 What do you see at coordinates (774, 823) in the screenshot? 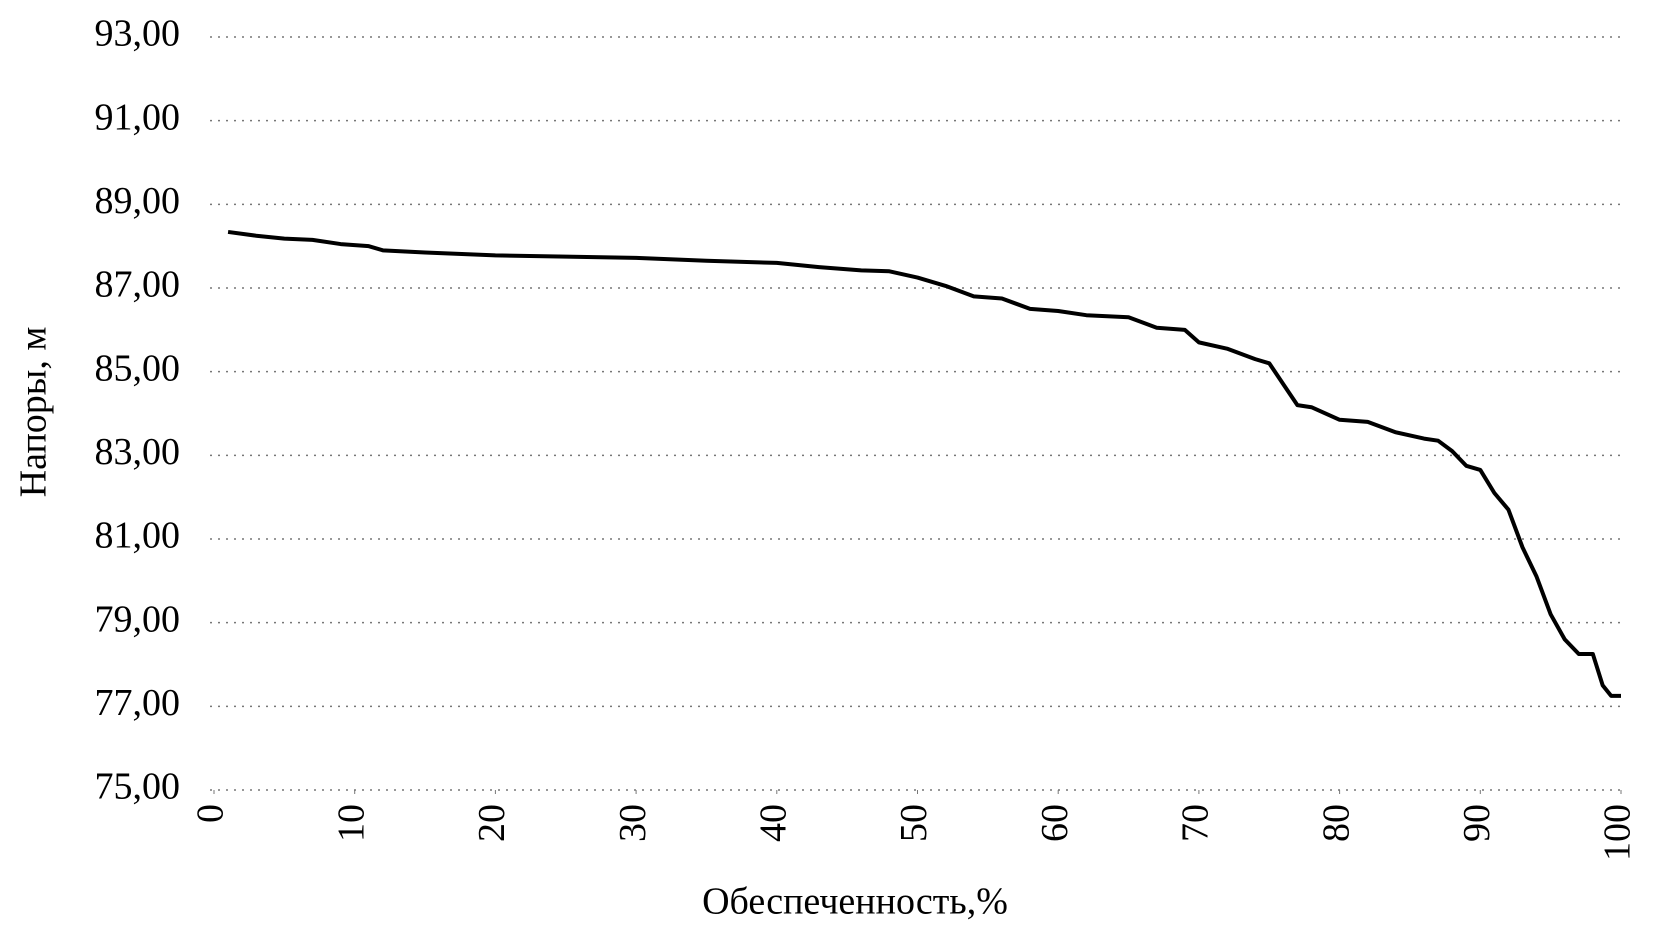
I see `x-tick-label: 40` at bounding box center [774, 823].